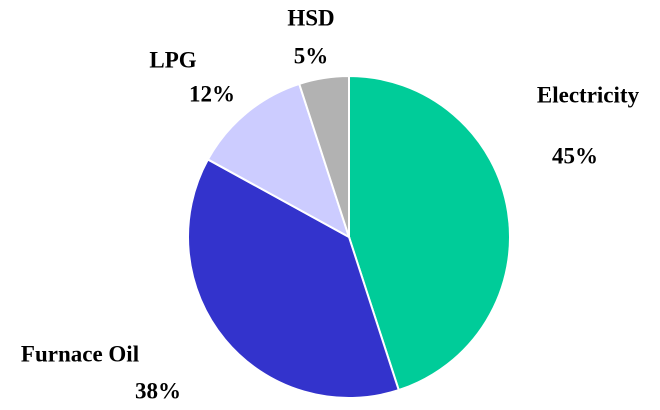  I want to click on value-label: 45%, so click(575, 155).